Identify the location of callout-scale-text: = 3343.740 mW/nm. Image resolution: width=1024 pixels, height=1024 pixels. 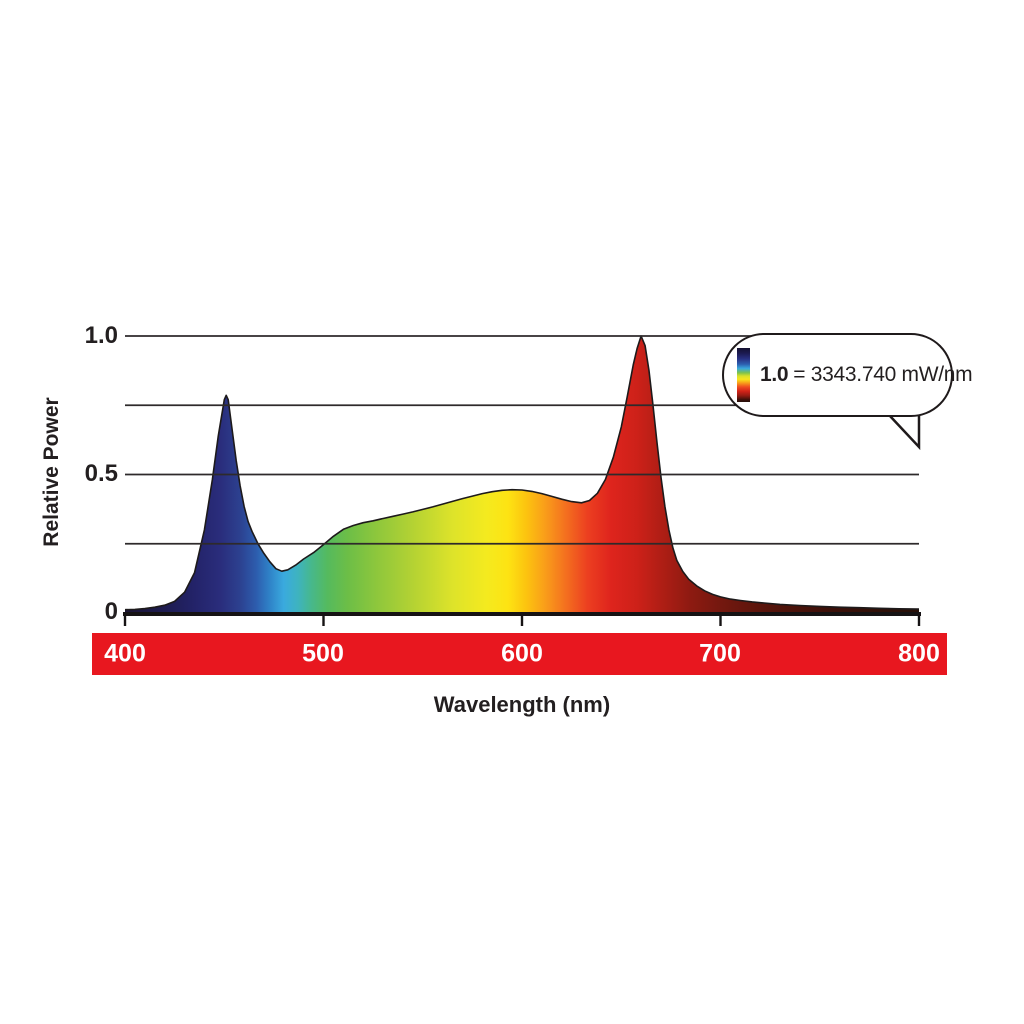
(883, 374).